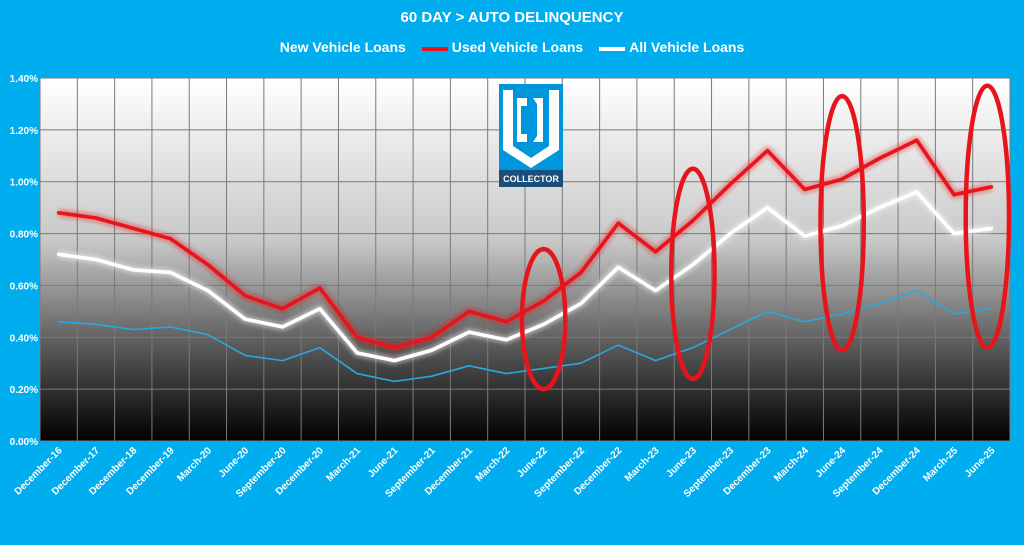  I want to click on y-tick-label: 0.80%, so click(24, 235).